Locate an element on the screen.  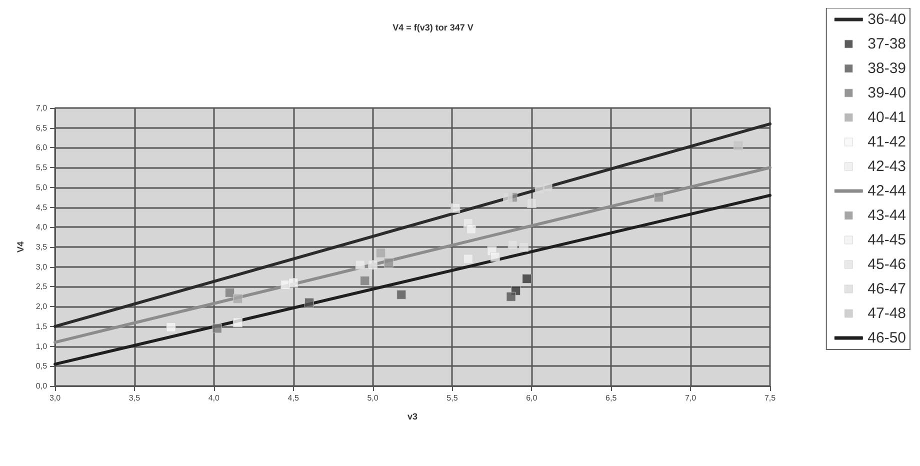
x-tick-label: 6,0 is located at coordinates (532, 398).